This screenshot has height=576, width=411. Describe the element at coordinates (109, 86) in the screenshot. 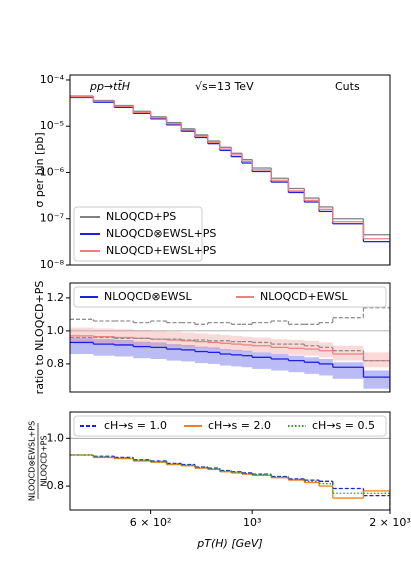

I see `annotation: pp→tt̄H` at that location.